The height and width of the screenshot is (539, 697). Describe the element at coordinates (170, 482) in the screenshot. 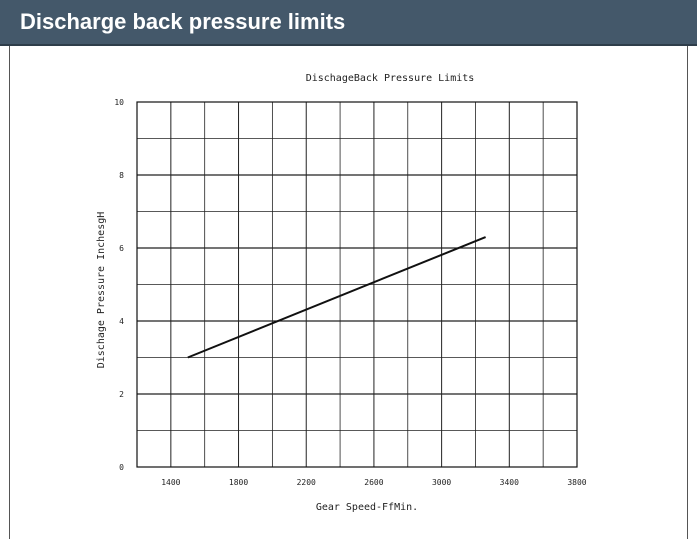

I see `x-tick-label: 1400` at that location.